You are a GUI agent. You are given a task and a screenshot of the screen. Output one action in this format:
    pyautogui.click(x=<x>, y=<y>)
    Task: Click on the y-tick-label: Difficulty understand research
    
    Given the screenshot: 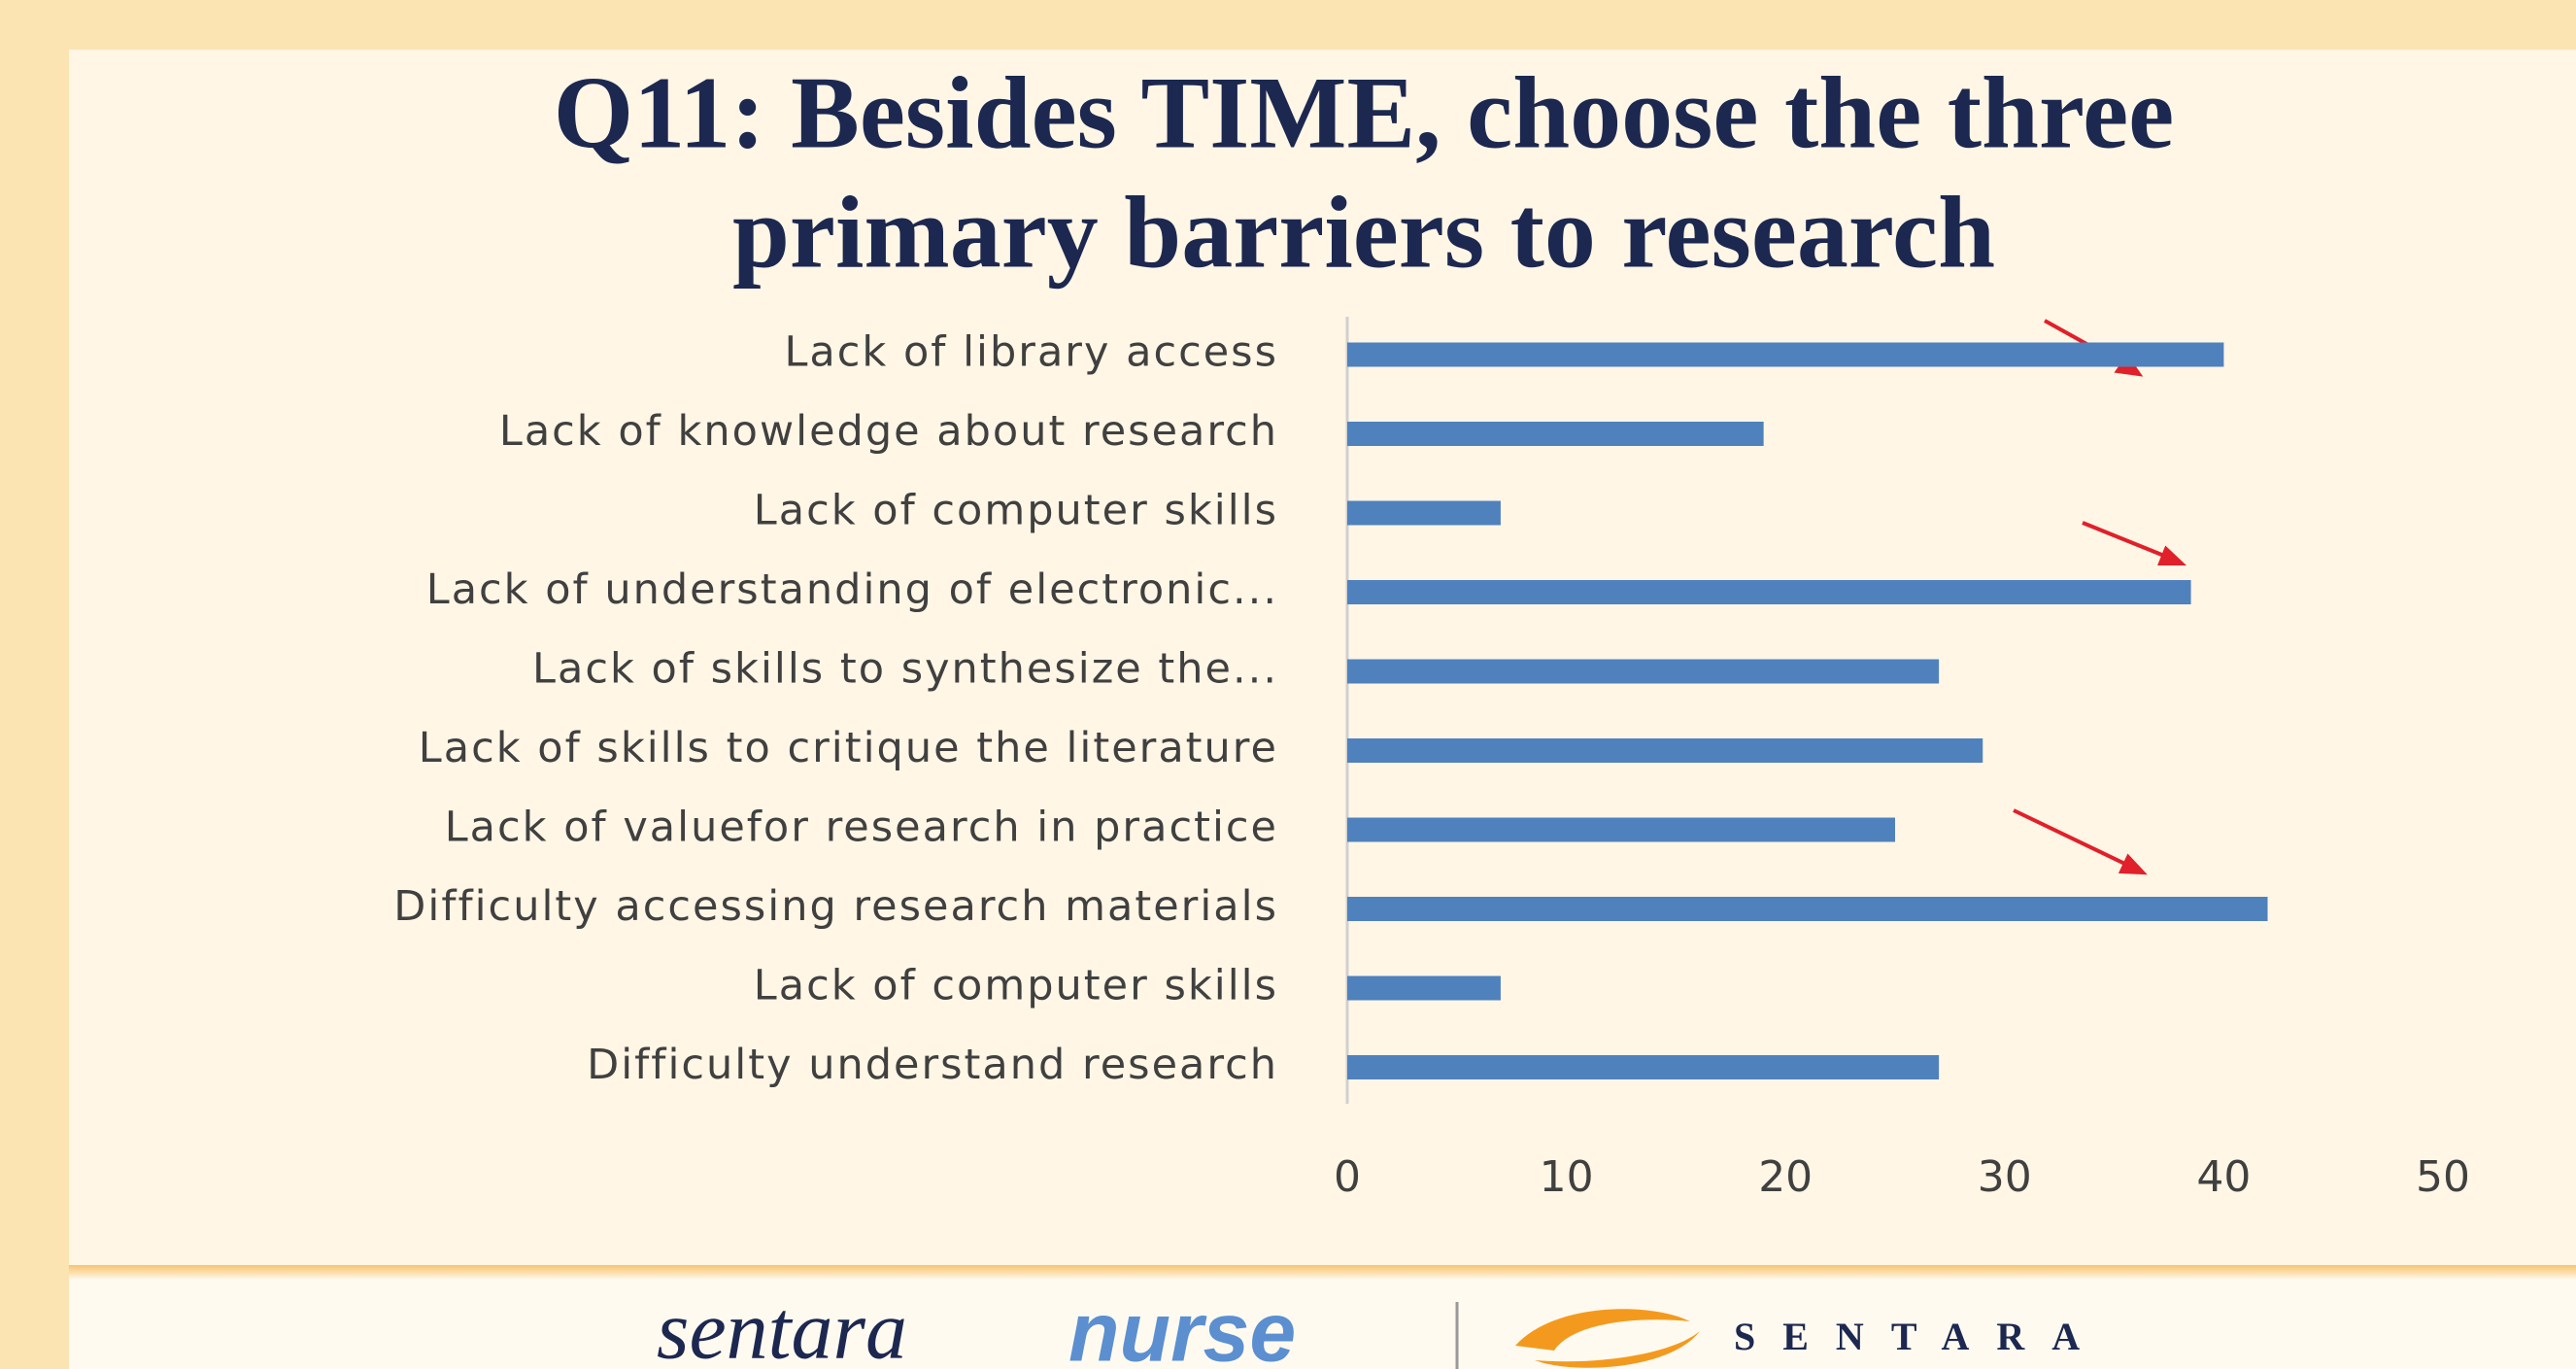 What is the action you would take?
    pyautogui.click(x=932, y=1065)
    